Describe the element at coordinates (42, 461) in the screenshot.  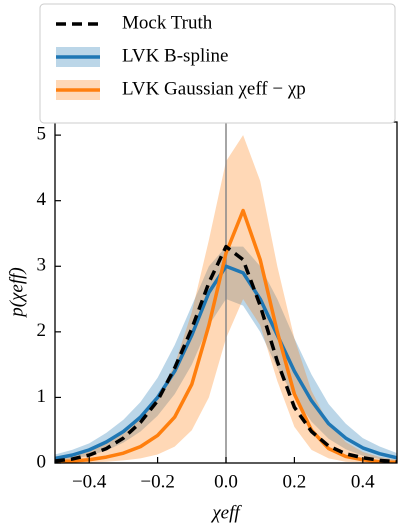
I see `y-tick-label: 0` at that location.